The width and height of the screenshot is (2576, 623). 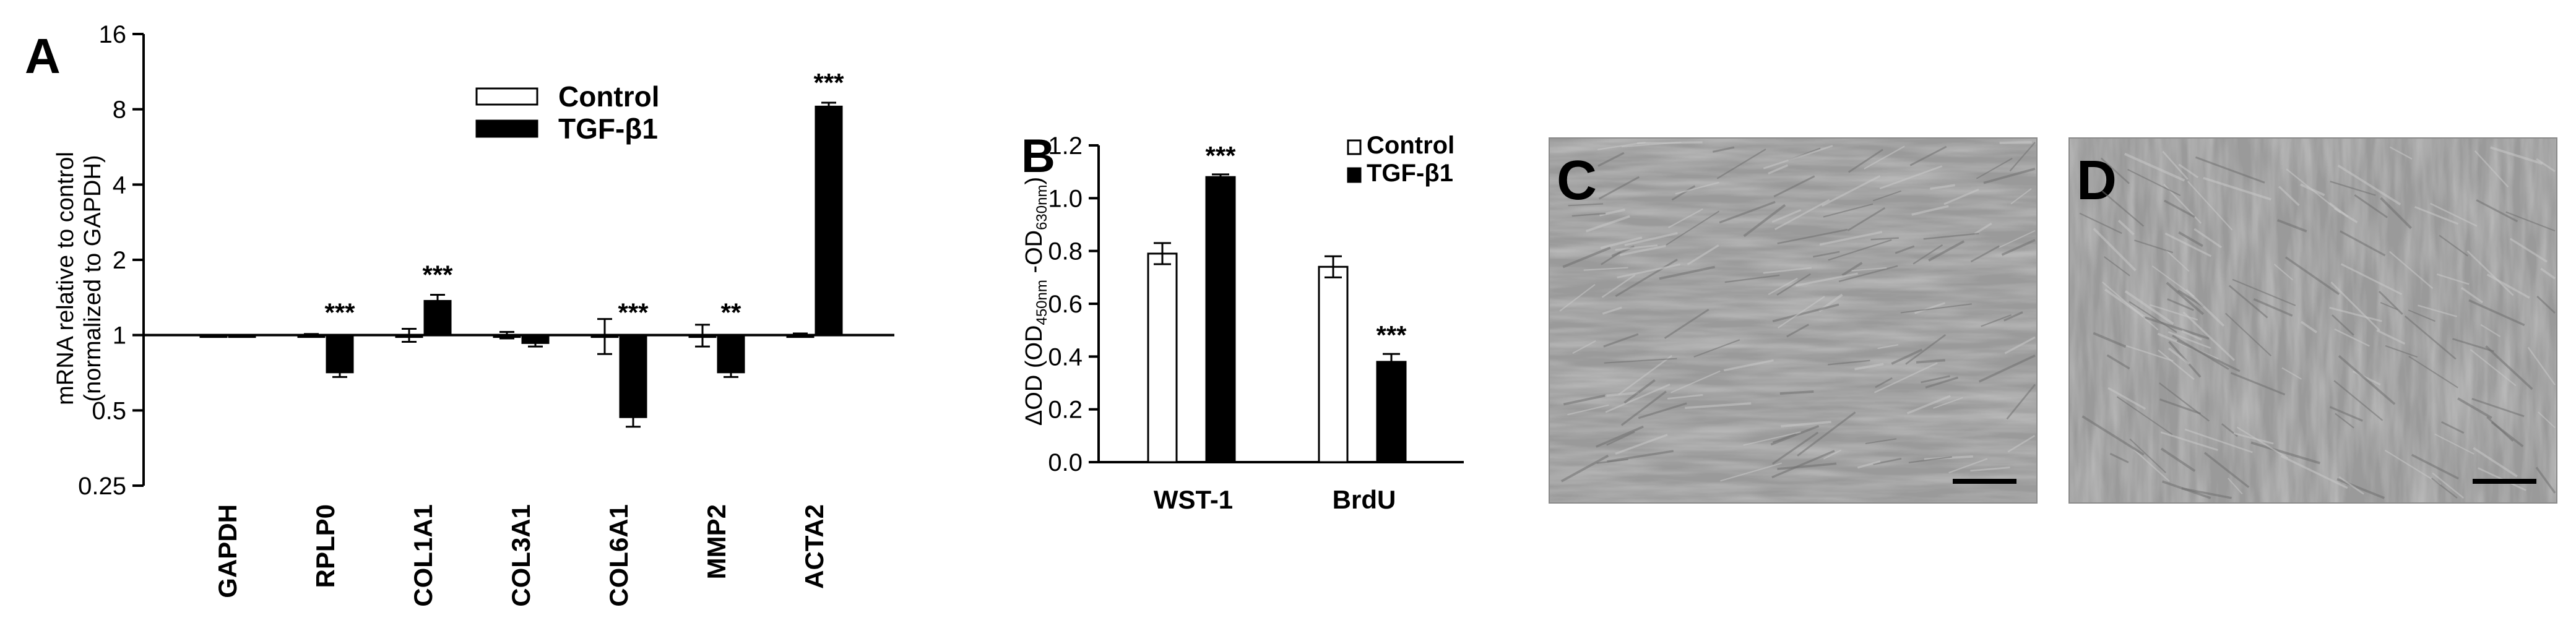 I want to click on panel-b-y-tick-label: 0.4, so click(x=1065, y=357).